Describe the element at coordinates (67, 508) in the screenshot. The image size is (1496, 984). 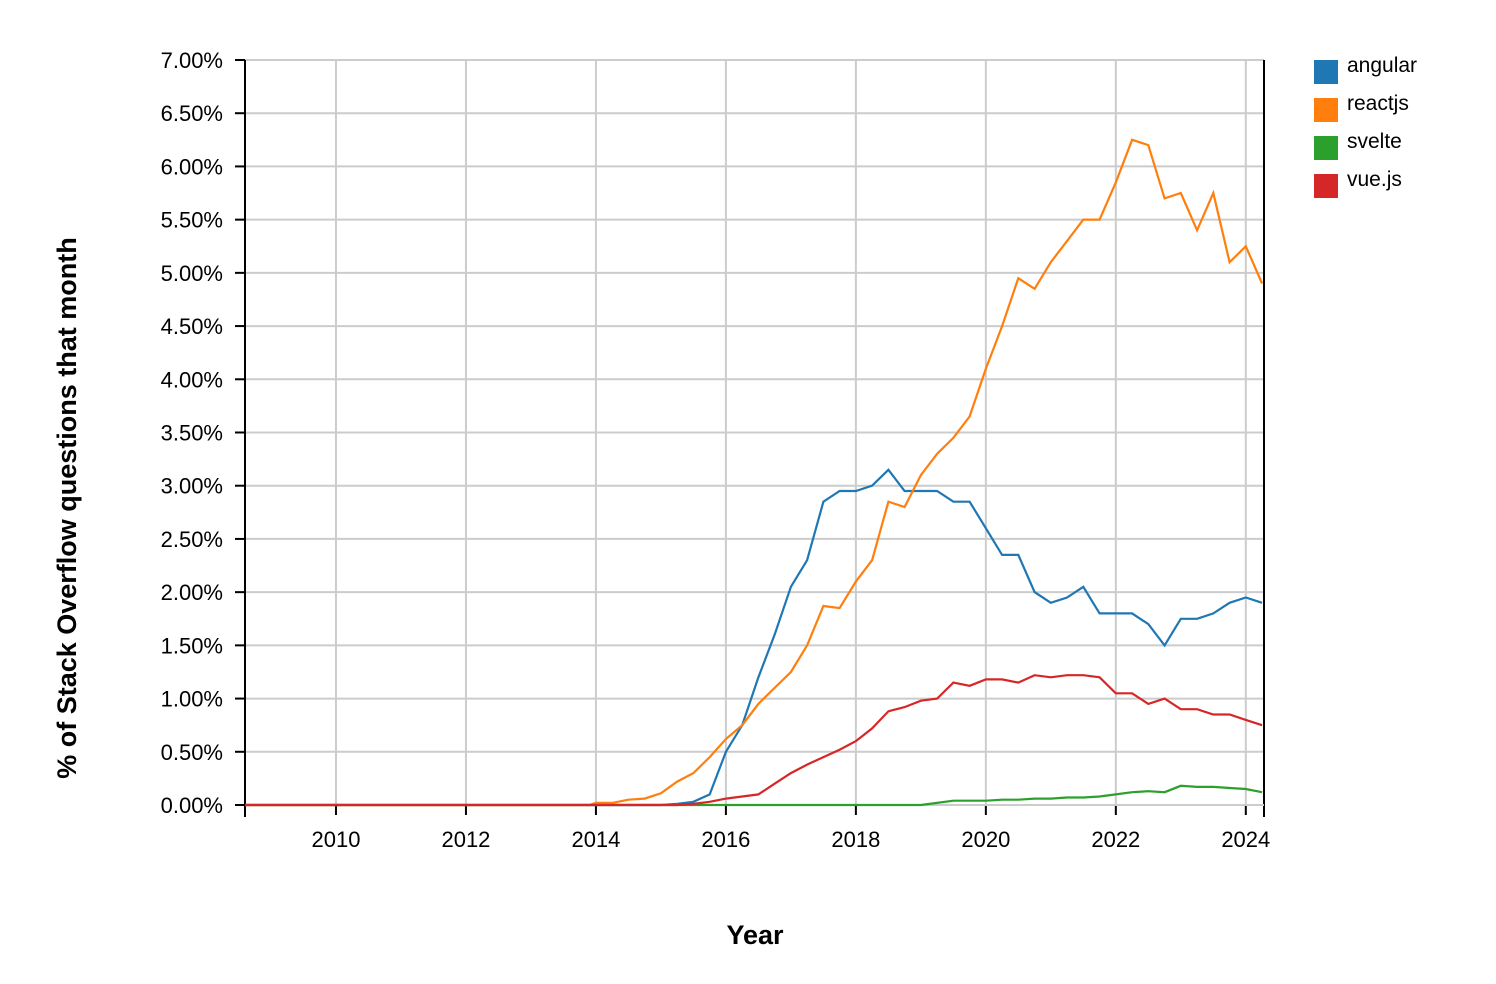
I see `y-axis-title: % of Stack Overflow questions that month` at that location.